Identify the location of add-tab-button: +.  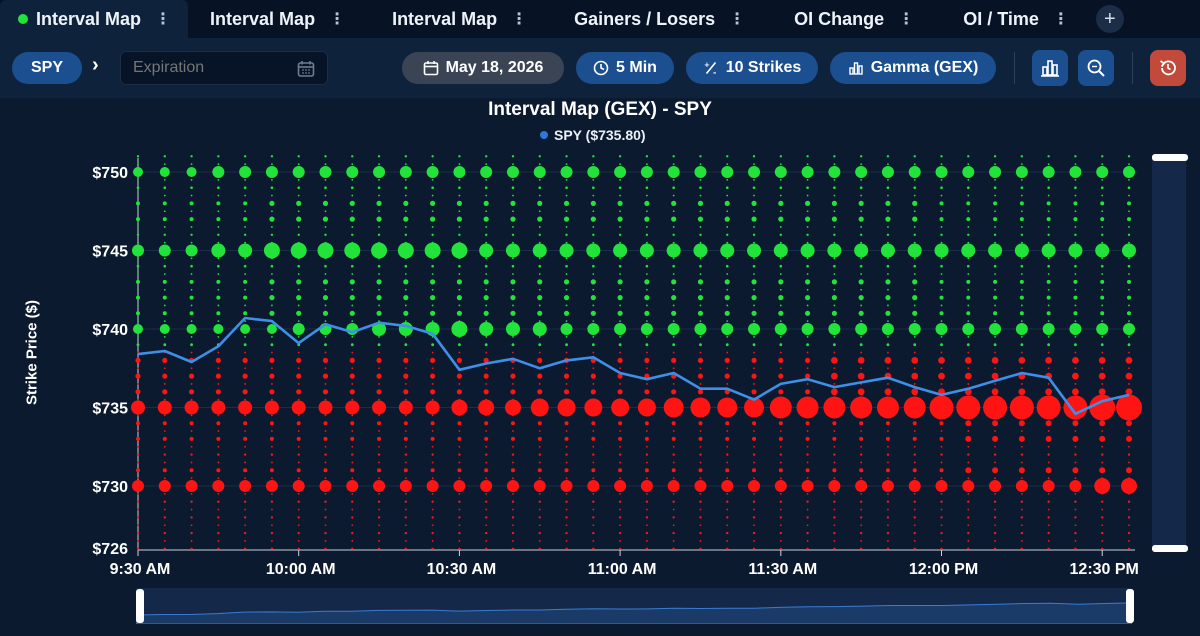
(1109, 19).